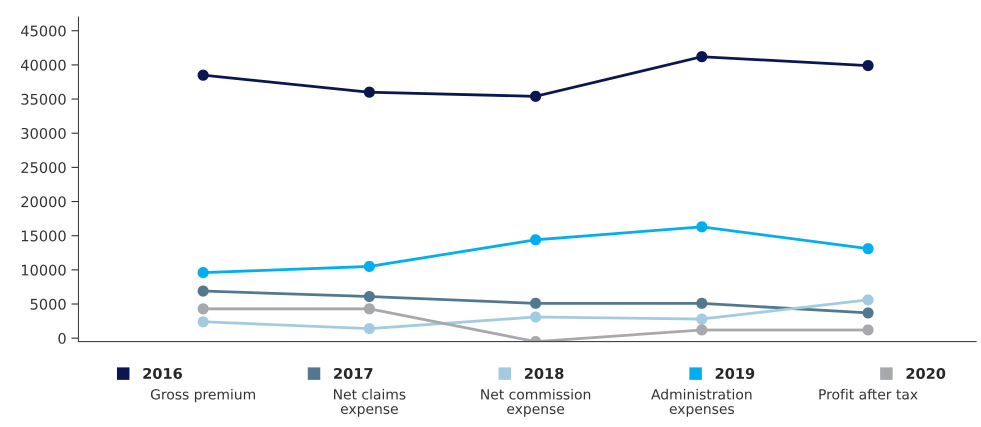 The image size is (981, 427). Describe the element at coordinates (544, 373) in the screenshot. I see `legend-label: 2018` at that location.